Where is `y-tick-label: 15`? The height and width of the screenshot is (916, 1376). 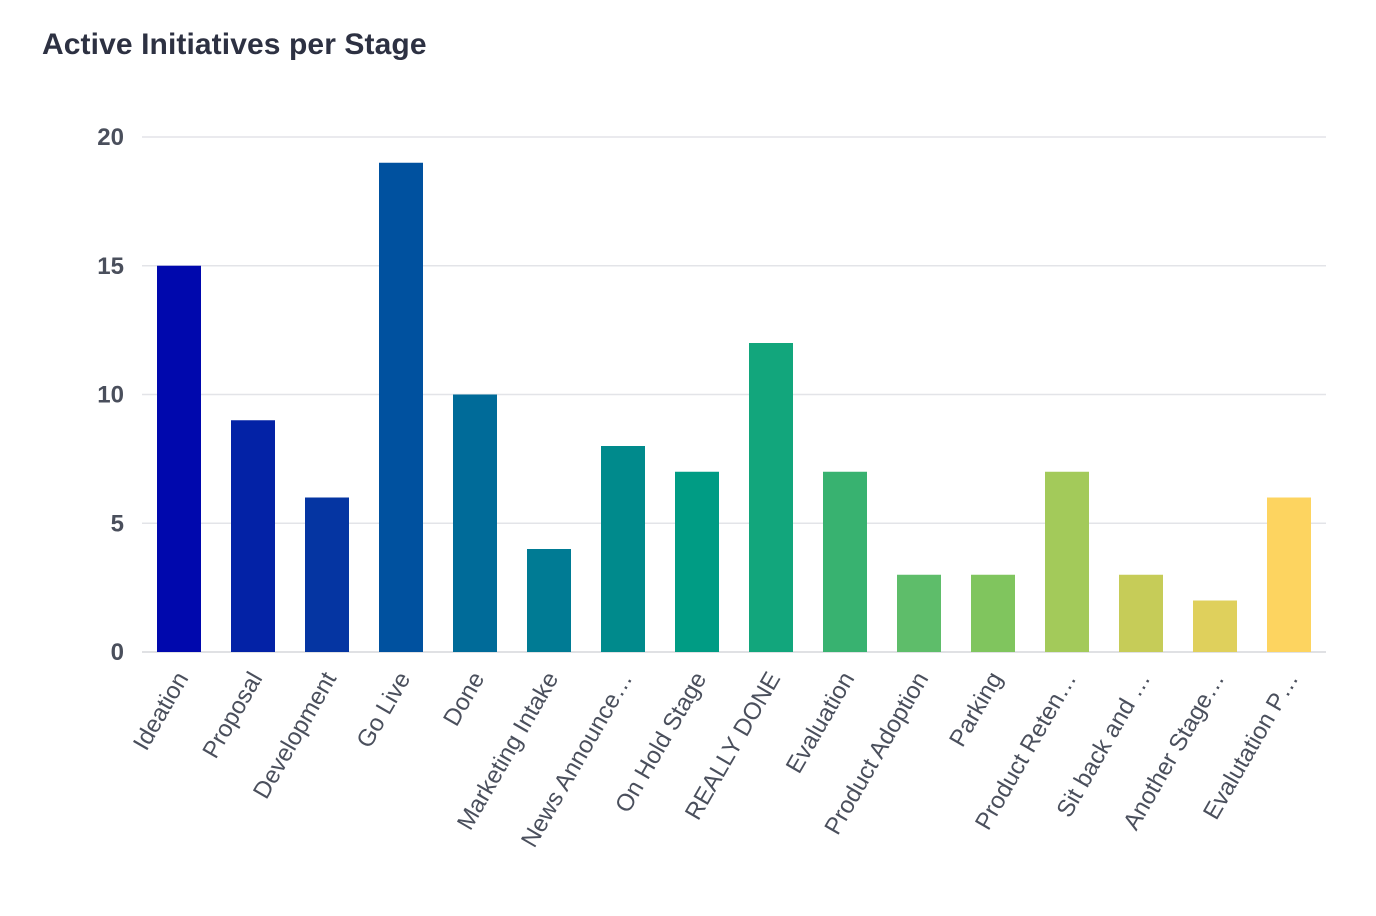
y-tick-label: 15 is located at coordinates (110, 266).